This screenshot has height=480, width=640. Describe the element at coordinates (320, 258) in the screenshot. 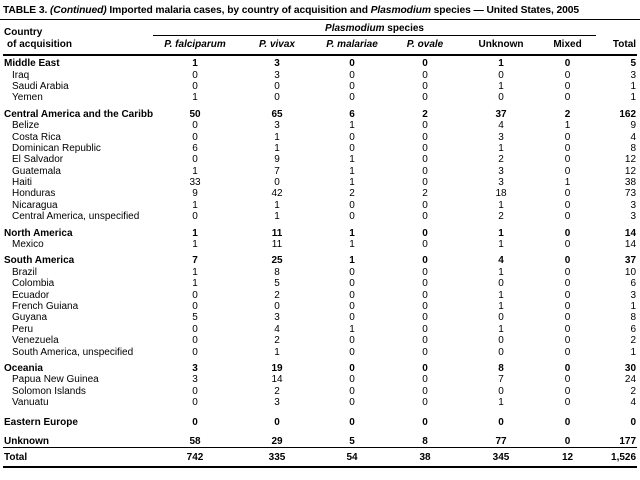

I see `table-row: South America 7 25 1 0 4 0 37` at that location.